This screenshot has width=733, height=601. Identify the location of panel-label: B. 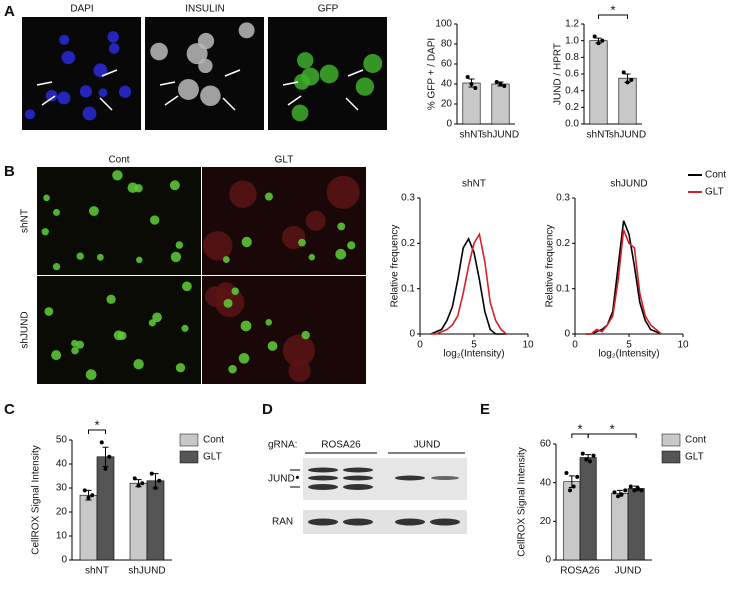
(9, 171).